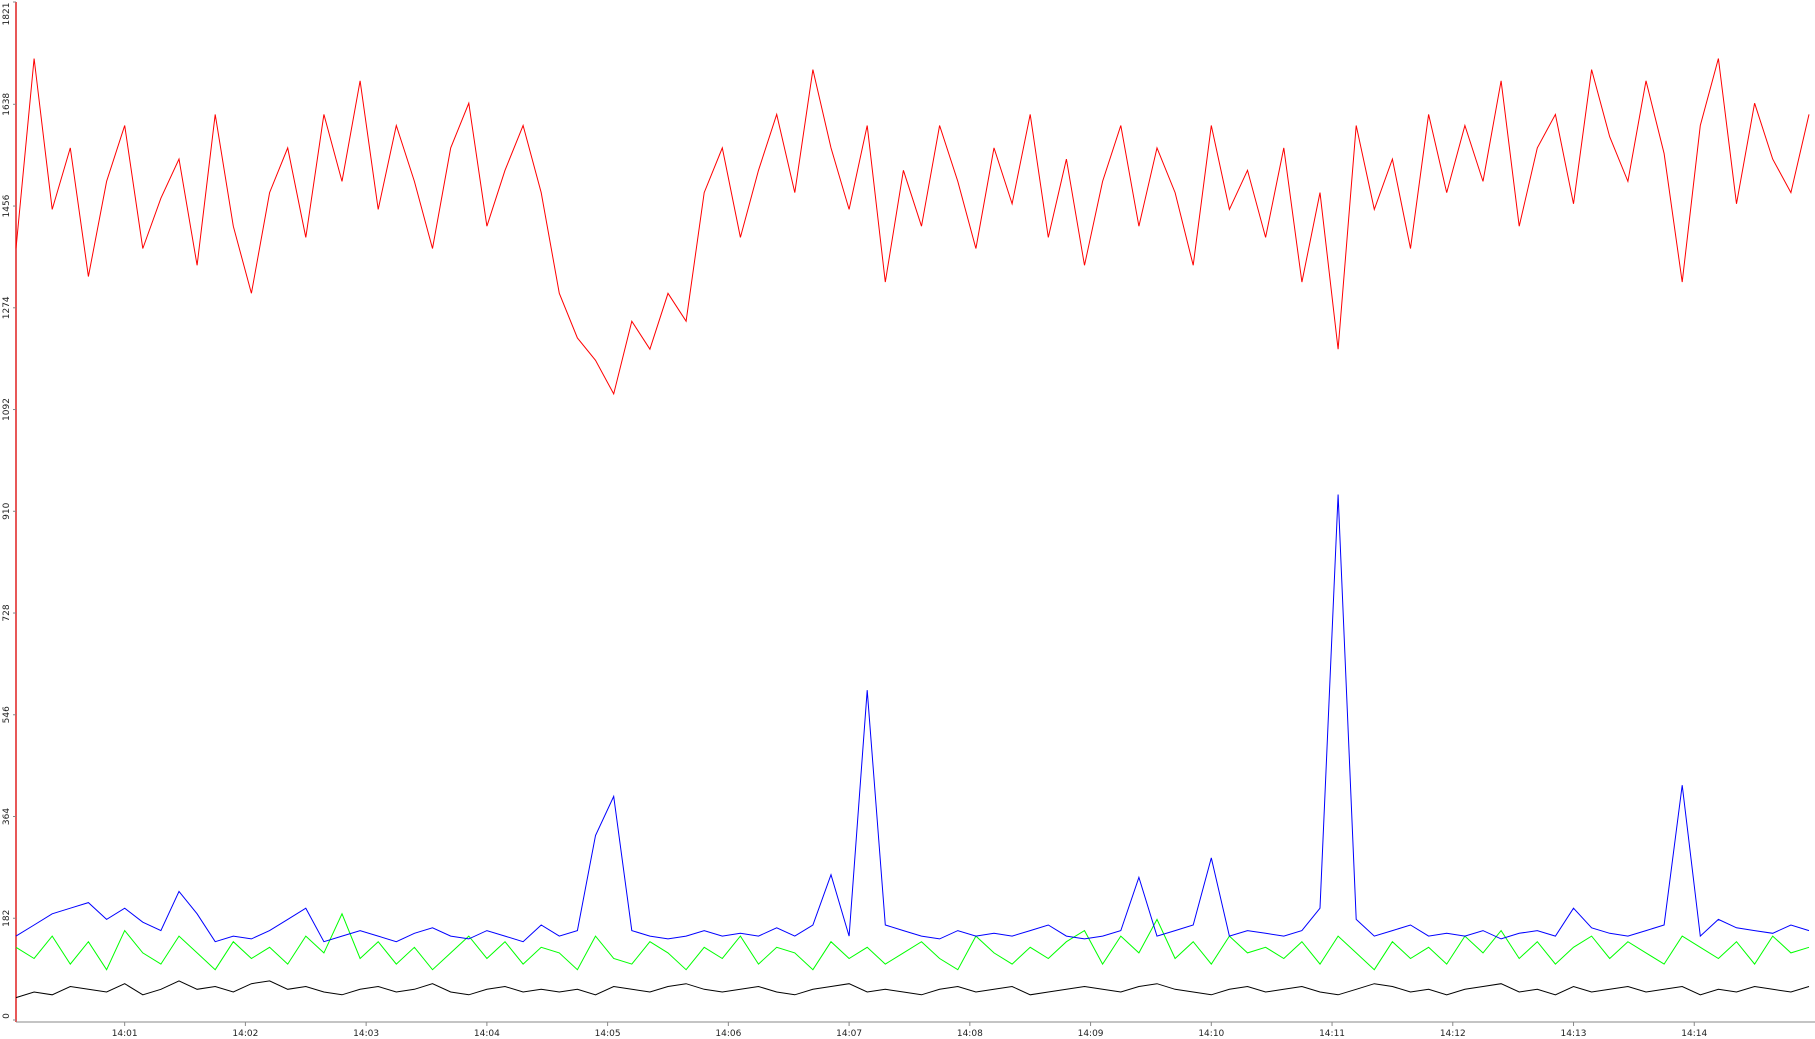  Describe the element at coordinates (1574, 1034) in the screenshot. I see `x-tick-label: 14:13` at that location.